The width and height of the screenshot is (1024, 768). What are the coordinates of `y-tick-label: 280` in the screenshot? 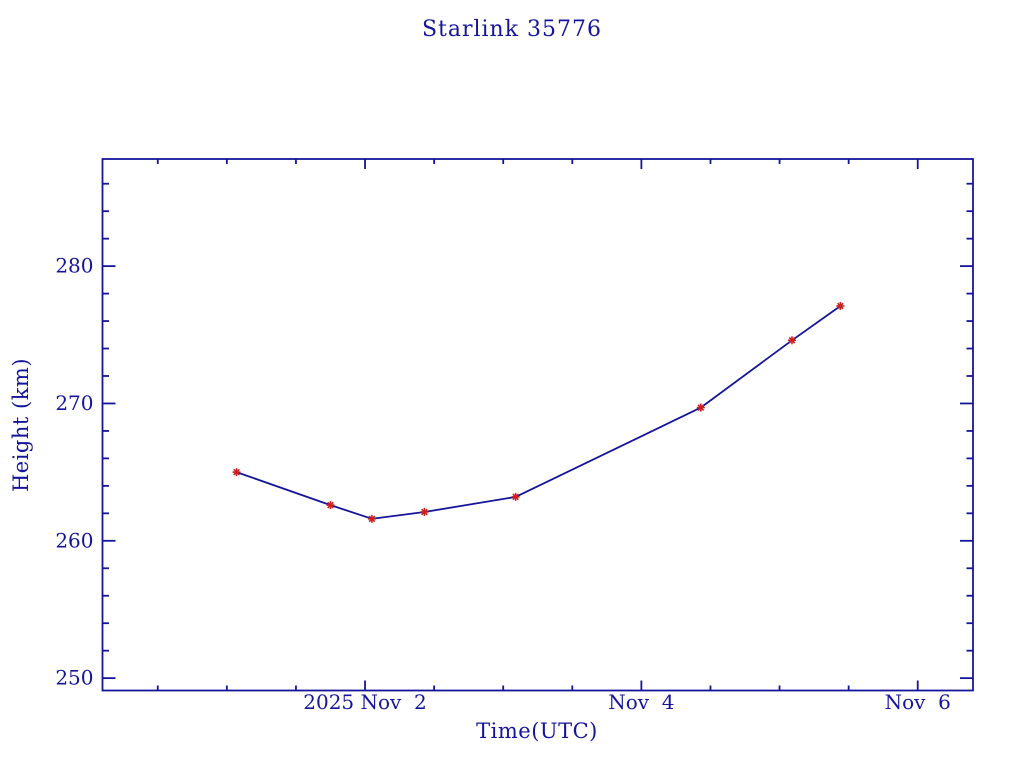 It's located at (74, 266).